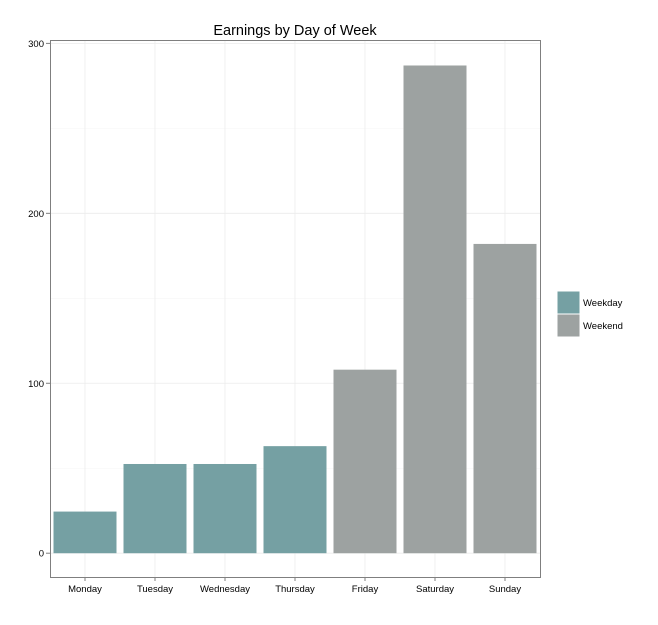  Describe the element at coordinates (225, 589) in the screenshot. I see `x-tick-label: Wednesday` at that location.